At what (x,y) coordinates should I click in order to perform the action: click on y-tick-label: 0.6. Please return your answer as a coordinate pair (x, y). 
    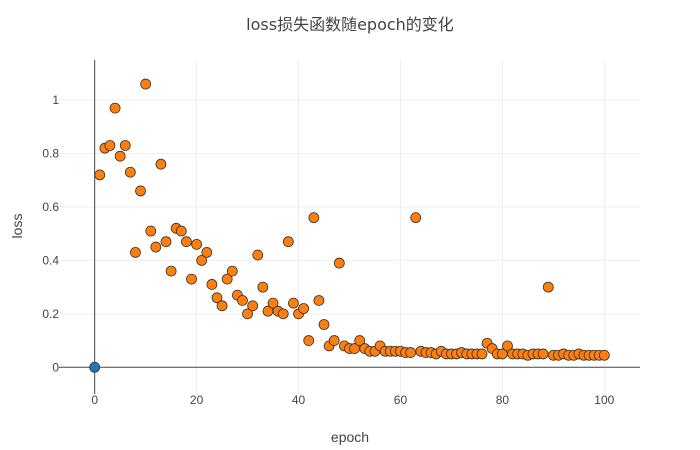
    Looking at the image, I should click on (50, 207).